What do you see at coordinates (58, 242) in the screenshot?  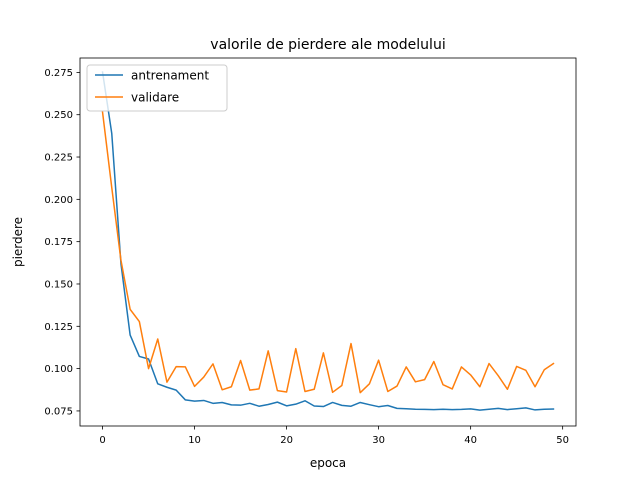 I see `y-tick-label: 0.175` at bounding box center [58, 242].